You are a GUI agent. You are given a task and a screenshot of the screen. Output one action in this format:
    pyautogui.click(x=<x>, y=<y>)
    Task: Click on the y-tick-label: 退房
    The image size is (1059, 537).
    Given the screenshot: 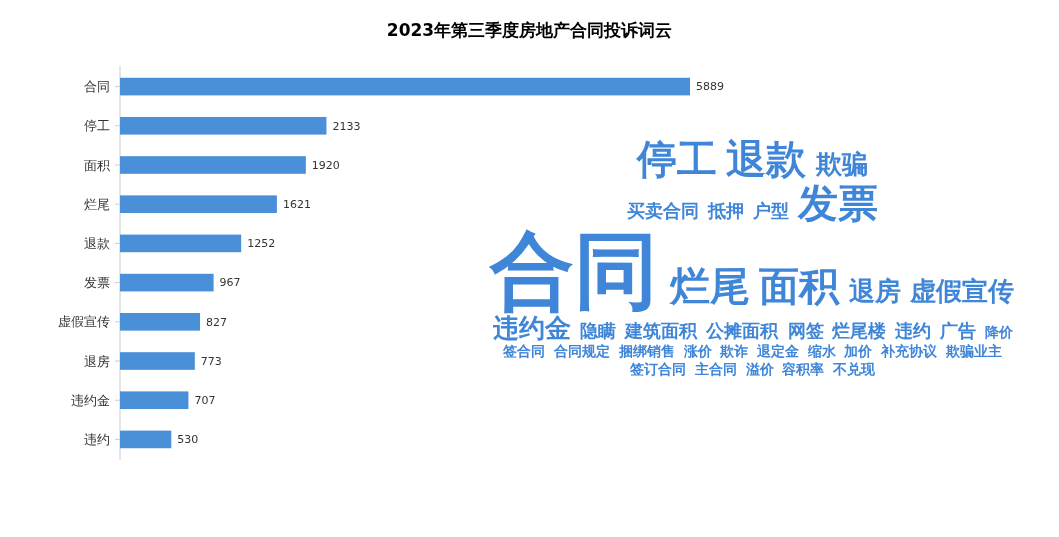 What is the action you would take?
    pyautogui.click(x=97, y=361)
    